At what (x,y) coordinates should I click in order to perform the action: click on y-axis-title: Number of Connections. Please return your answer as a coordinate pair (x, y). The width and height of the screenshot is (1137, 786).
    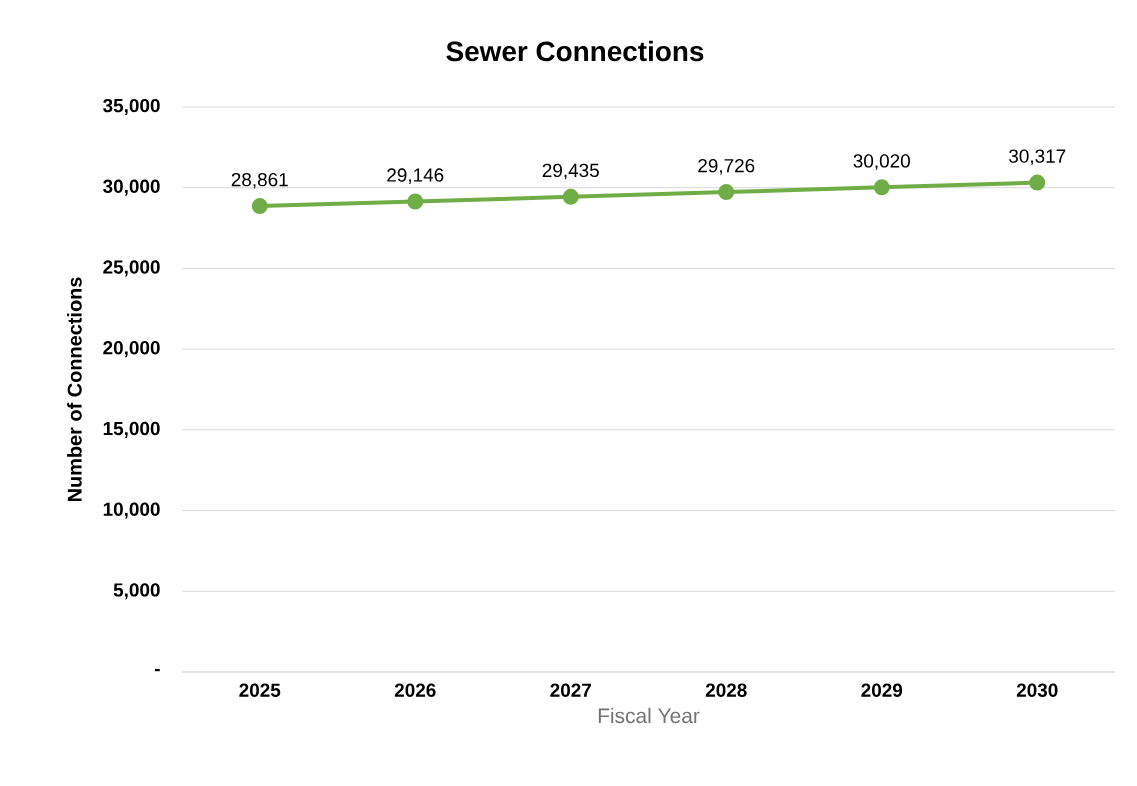
    Looking at the image, I should click on (74, 389).